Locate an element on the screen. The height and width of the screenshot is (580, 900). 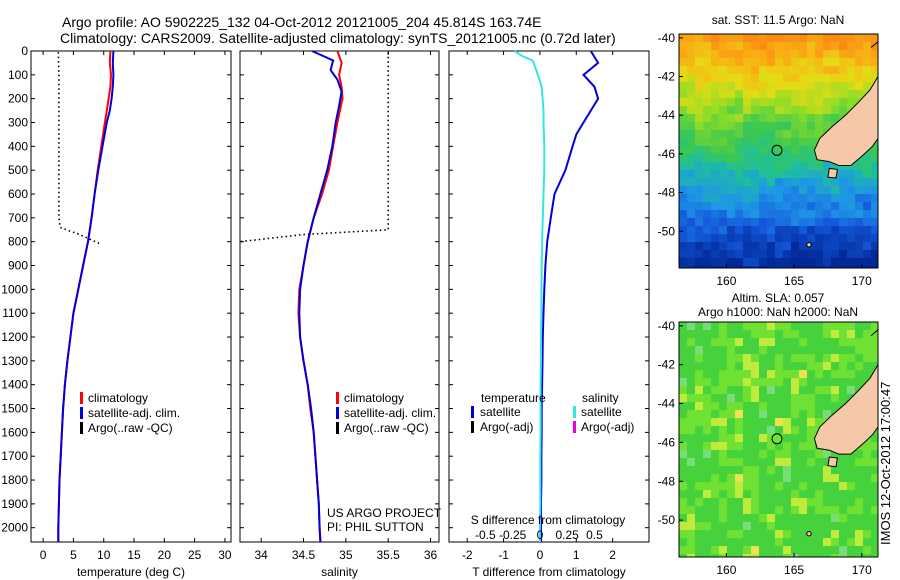
map-title: Argo h1000: NaN h2000: NaN is located at coordinates (778, 312).